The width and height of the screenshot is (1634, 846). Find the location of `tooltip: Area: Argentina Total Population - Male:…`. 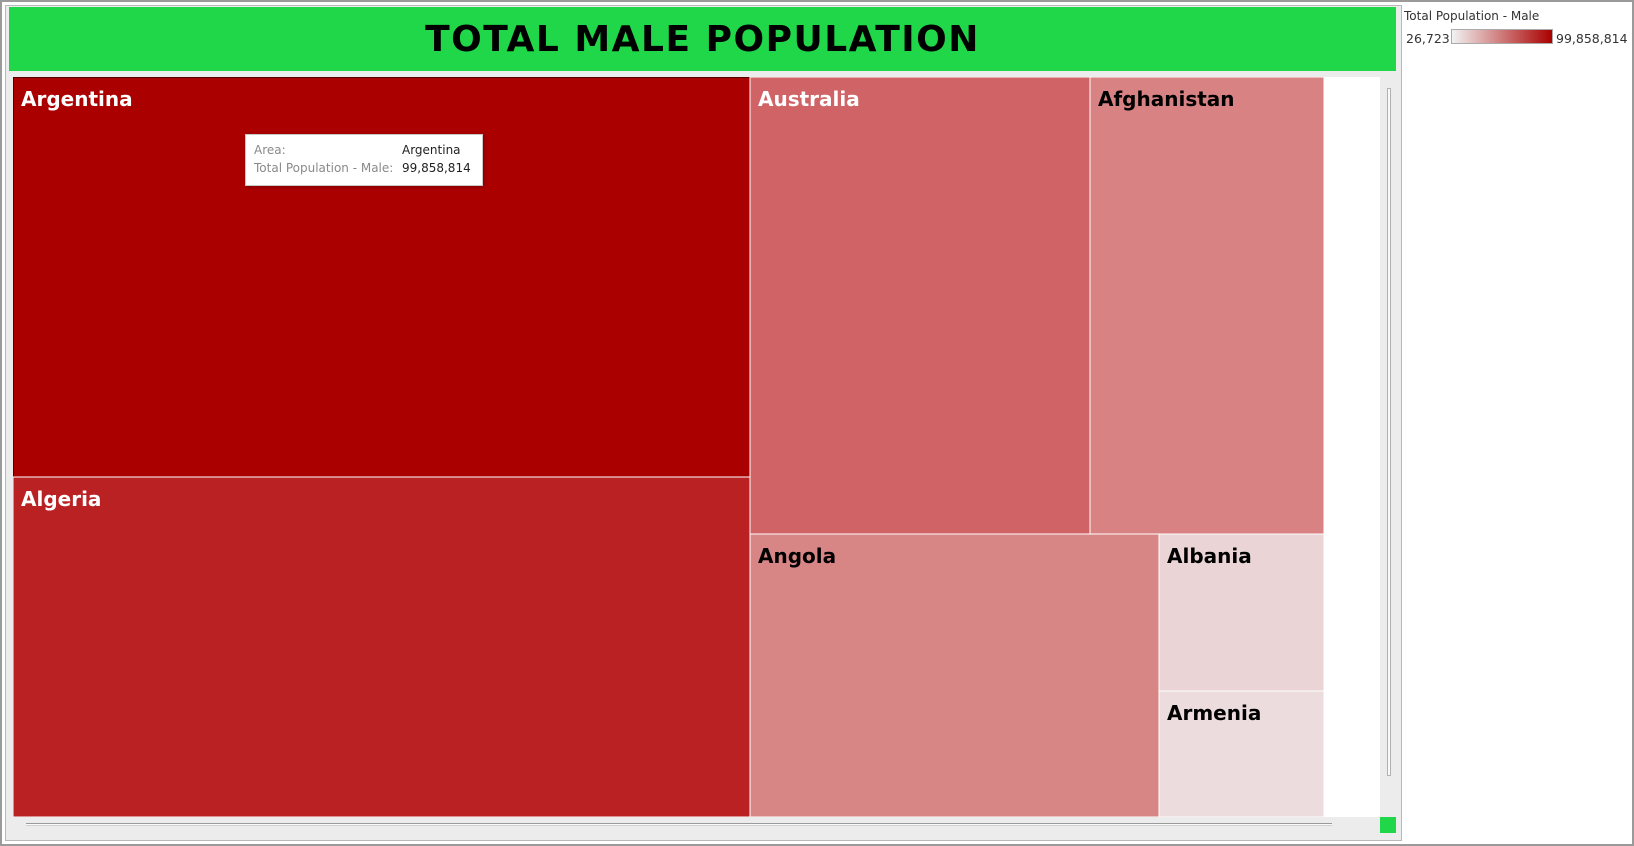

tooltip: Area: Argentina Total Population - Male:… is located at coordinates (364, 160).